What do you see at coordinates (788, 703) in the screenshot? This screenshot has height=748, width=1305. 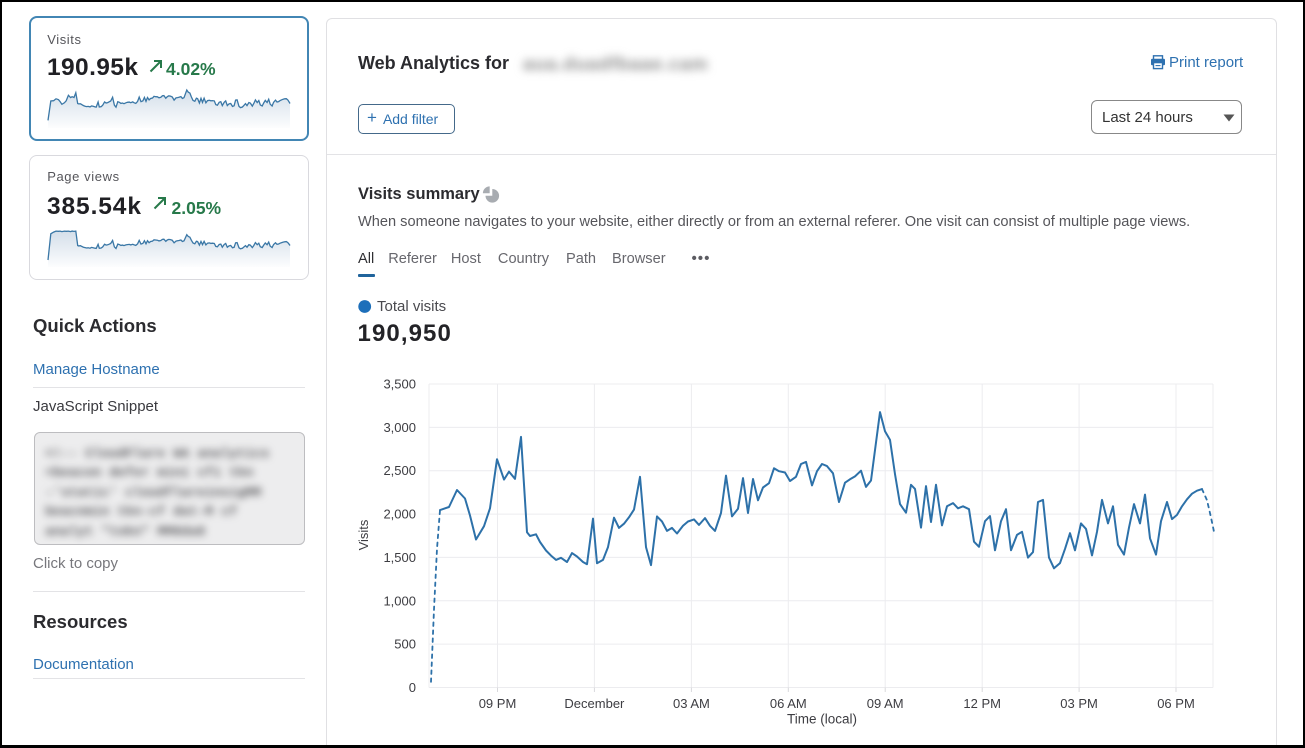 I see `svg-text: 06 AM` at bounding box center [788, 703].